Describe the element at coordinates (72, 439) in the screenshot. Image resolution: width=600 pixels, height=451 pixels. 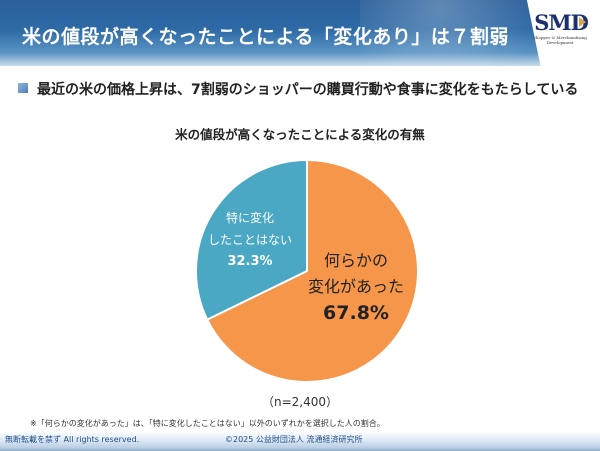
I see `footer-rights: 無断転載を禁ず All rights reserved.` at that location.